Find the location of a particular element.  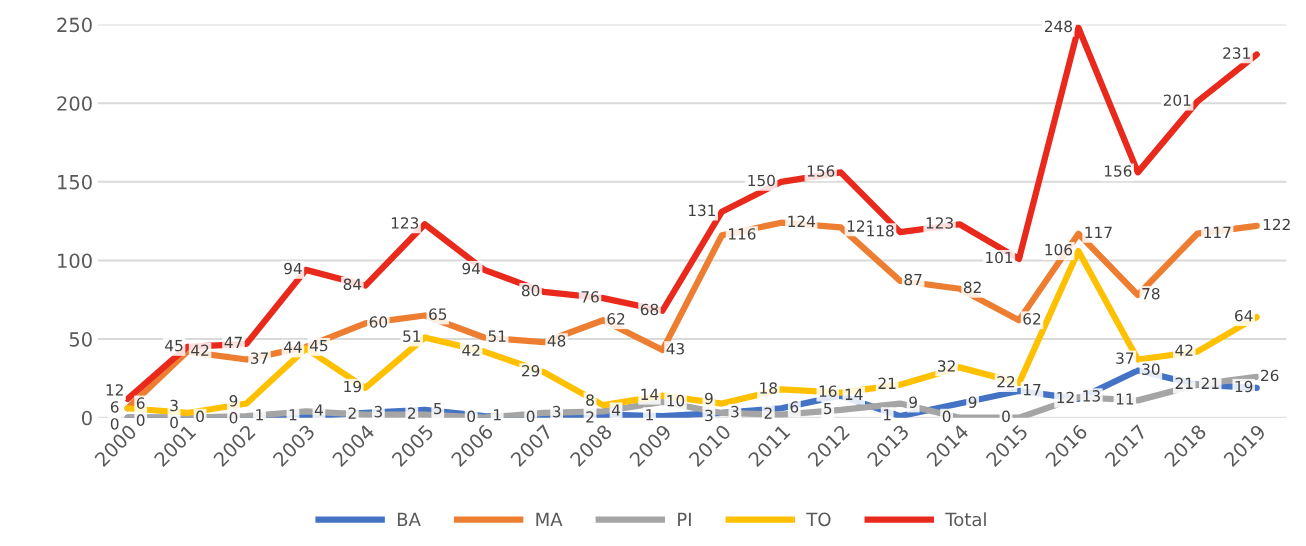

data-label: 82 is located at coordinates (972, 287).